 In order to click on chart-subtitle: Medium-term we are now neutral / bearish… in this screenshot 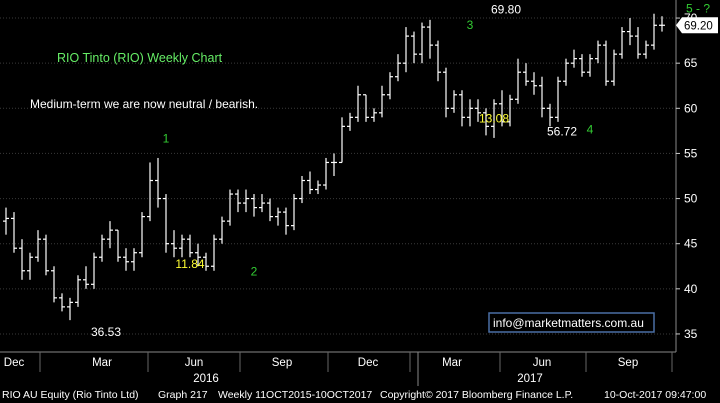, I will do `click(144, 104)`.